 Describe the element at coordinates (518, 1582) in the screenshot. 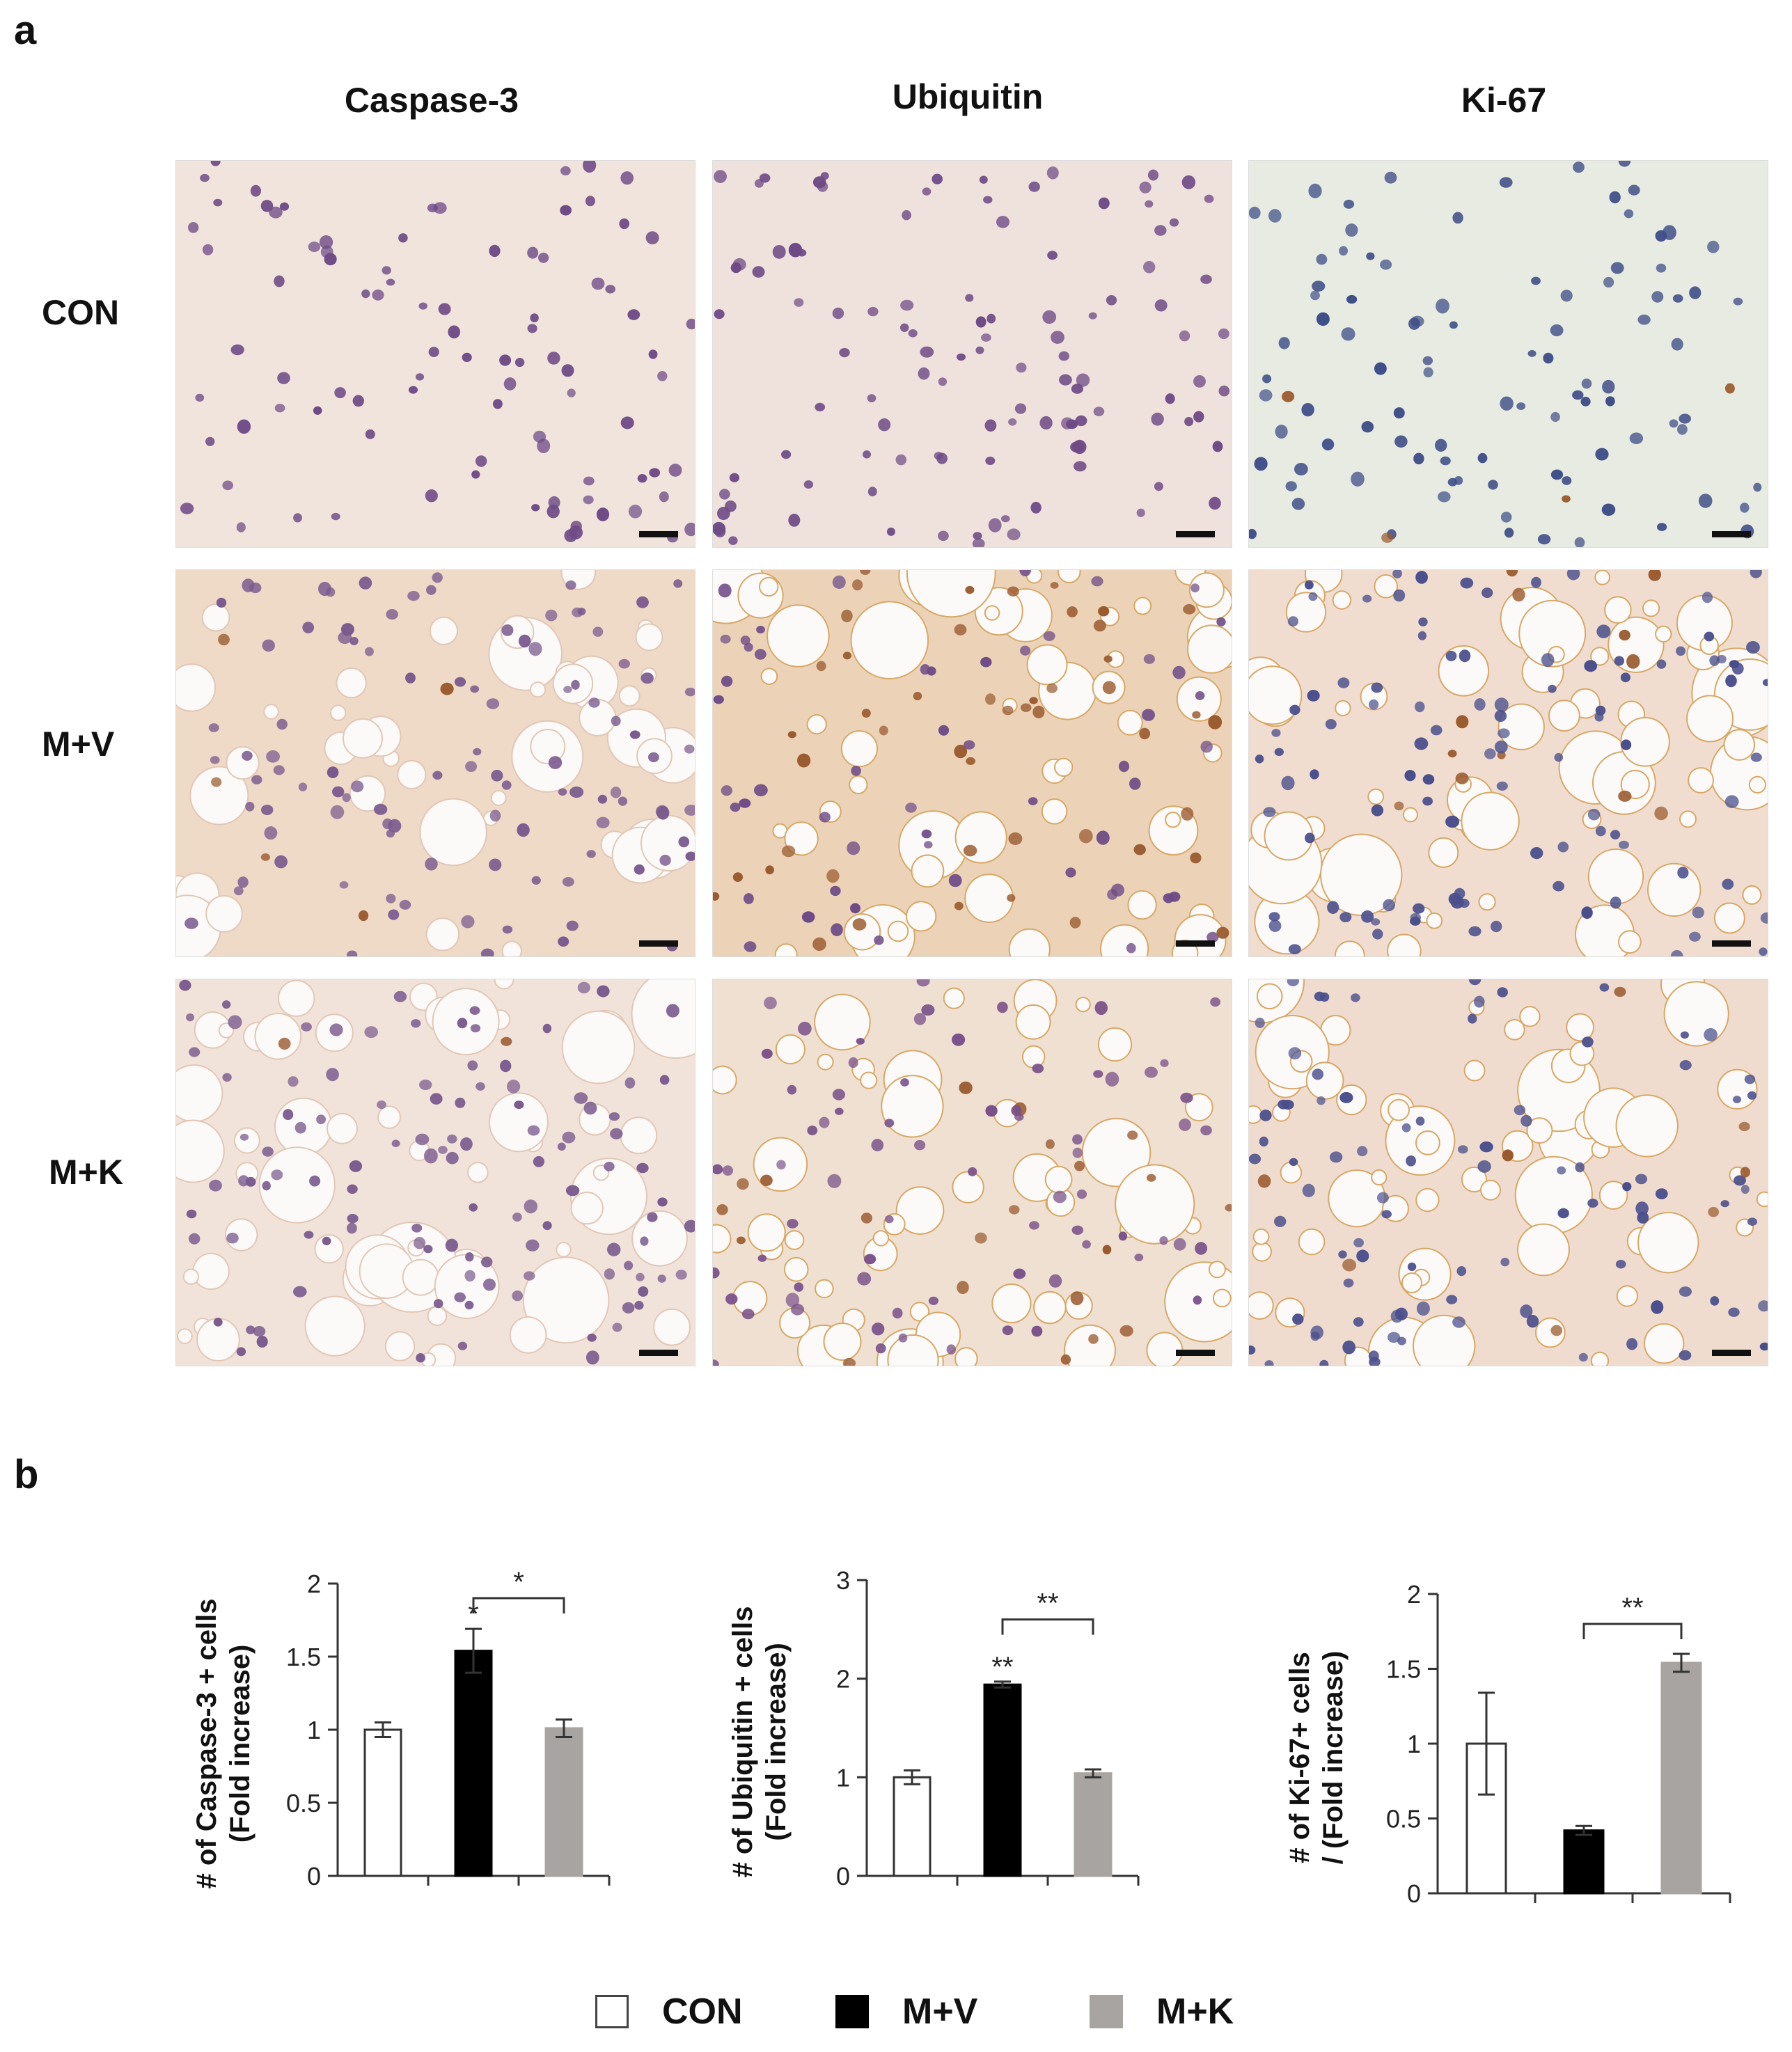

I see `significance-bracket-label: *` at that location.